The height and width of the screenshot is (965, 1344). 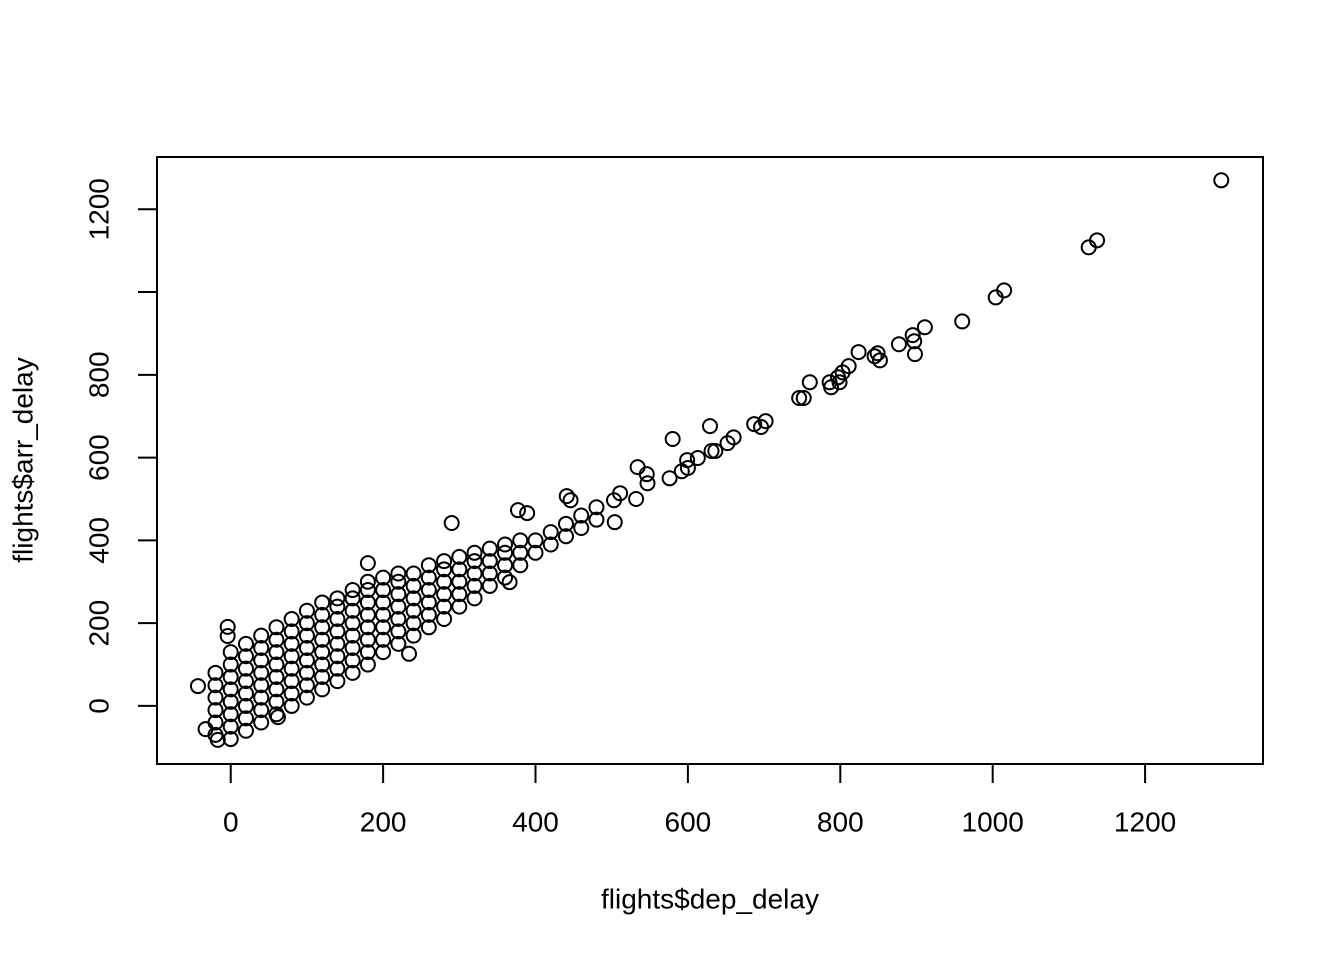 I want to click on x-tick-label: 1200, so click(x=1145, y=821).